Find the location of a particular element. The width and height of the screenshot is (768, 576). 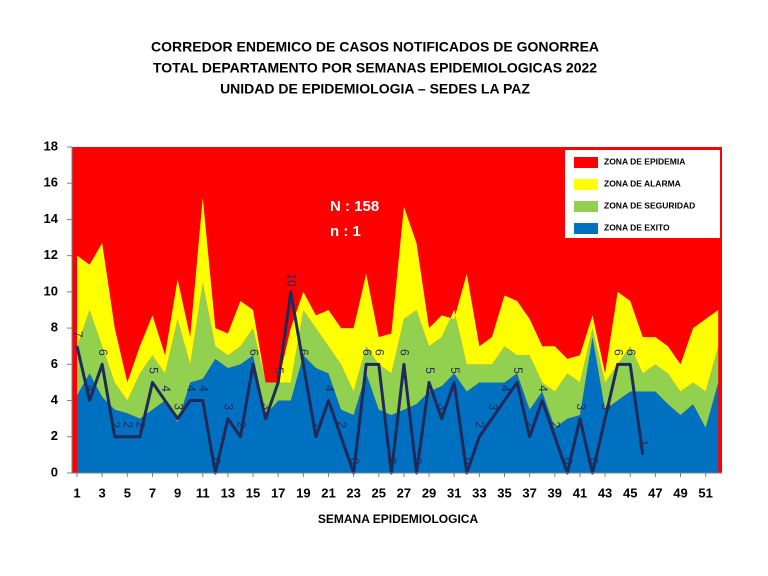

x-axis-label: SEMANA EPIDEMIOLOGICA is located at coordinates (398, 519).